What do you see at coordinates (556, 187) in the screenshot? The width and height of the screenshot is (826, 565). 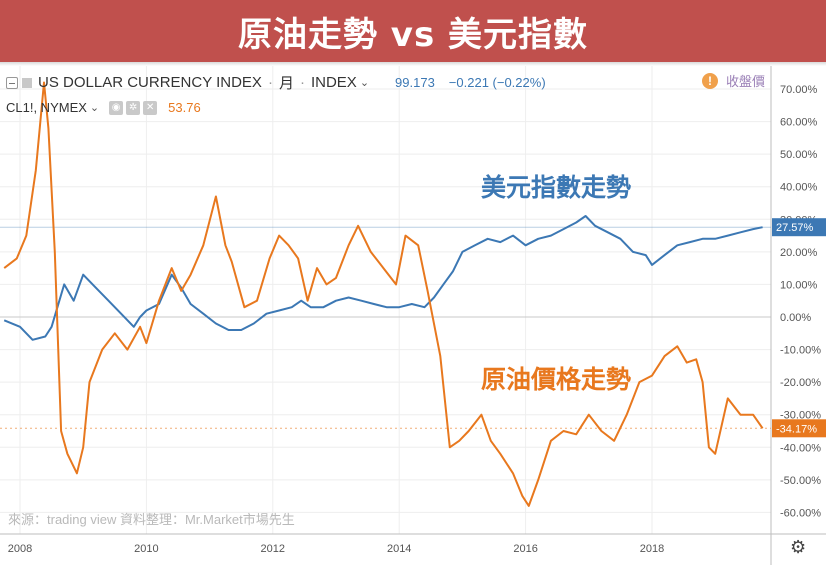 I see `usd-annotation: 美元指數走勢` at bounding box center [556, 187].